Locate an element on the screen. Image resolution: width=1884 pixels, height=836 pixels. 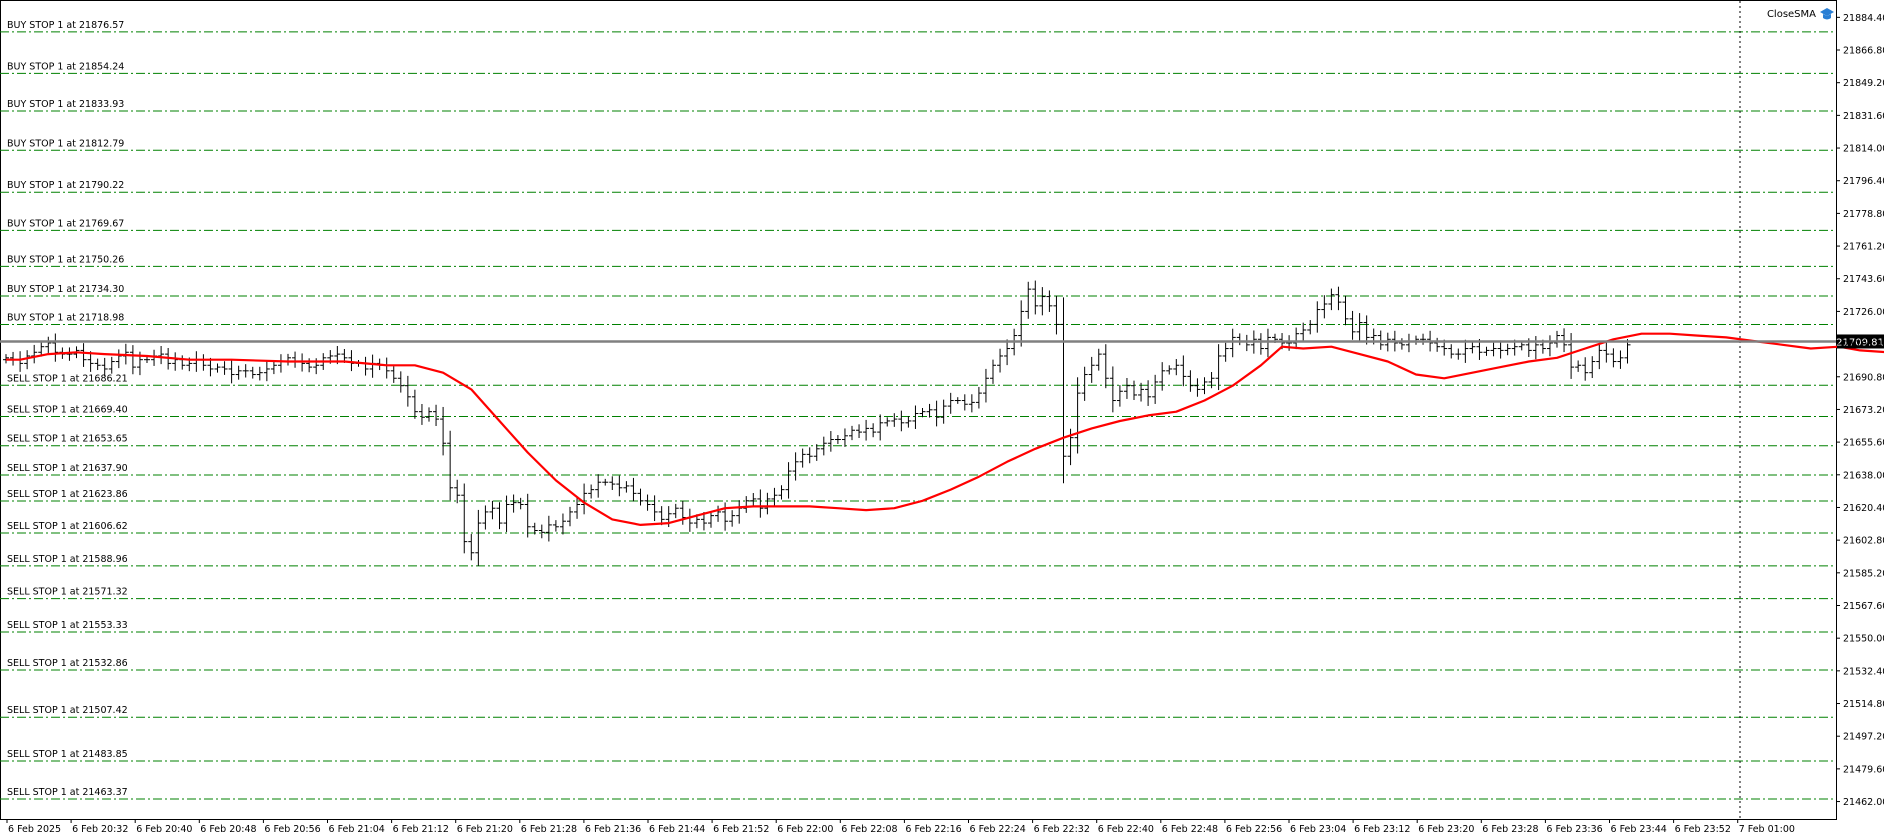
x-tick-label: 6 Feb 21:52 is located at coordinates (741, 829).